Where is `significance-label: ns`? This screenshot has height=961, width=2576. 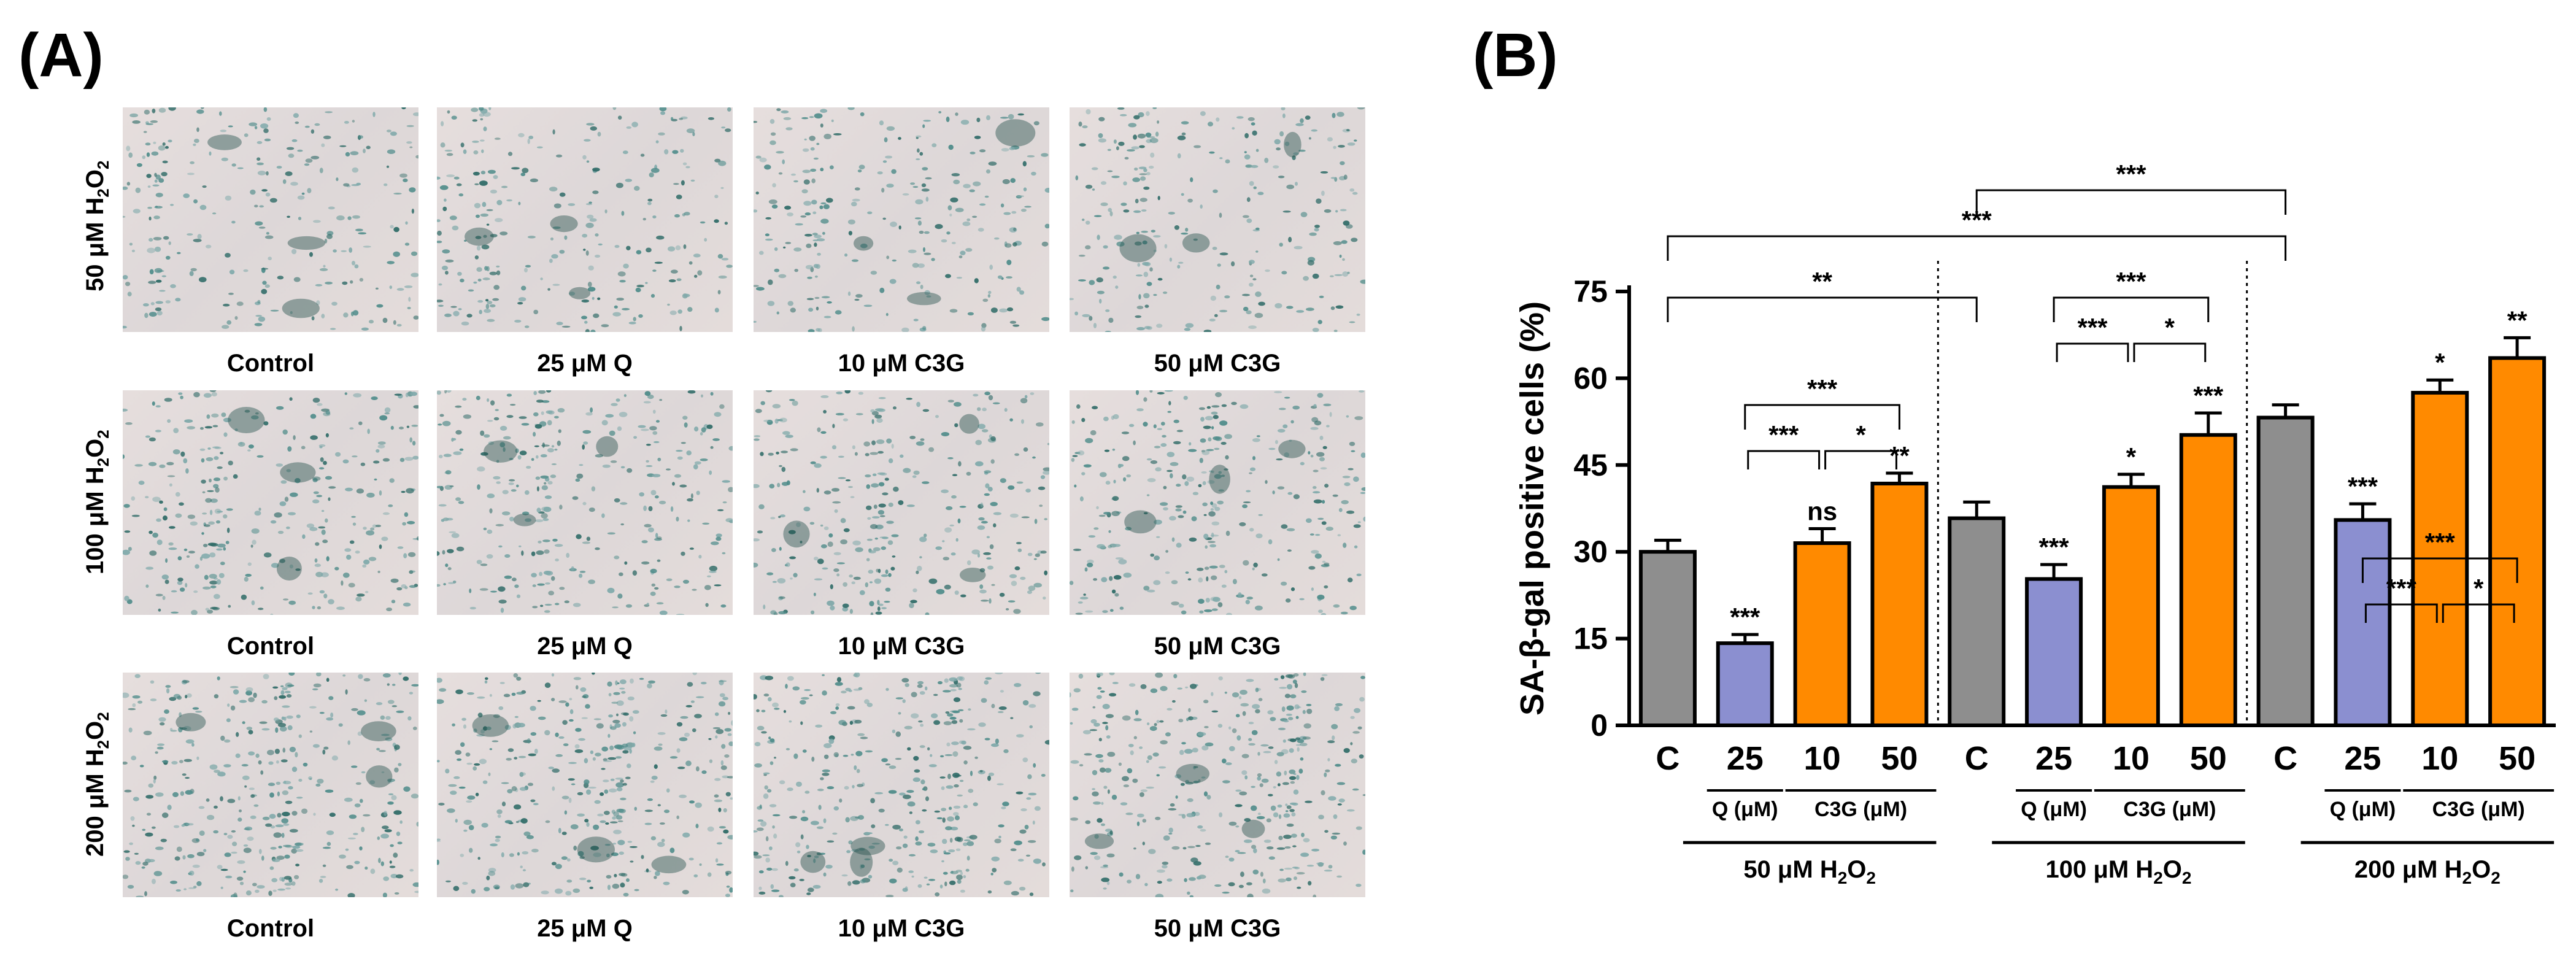
significance-label: ns is located at coordinates (1822, 510).